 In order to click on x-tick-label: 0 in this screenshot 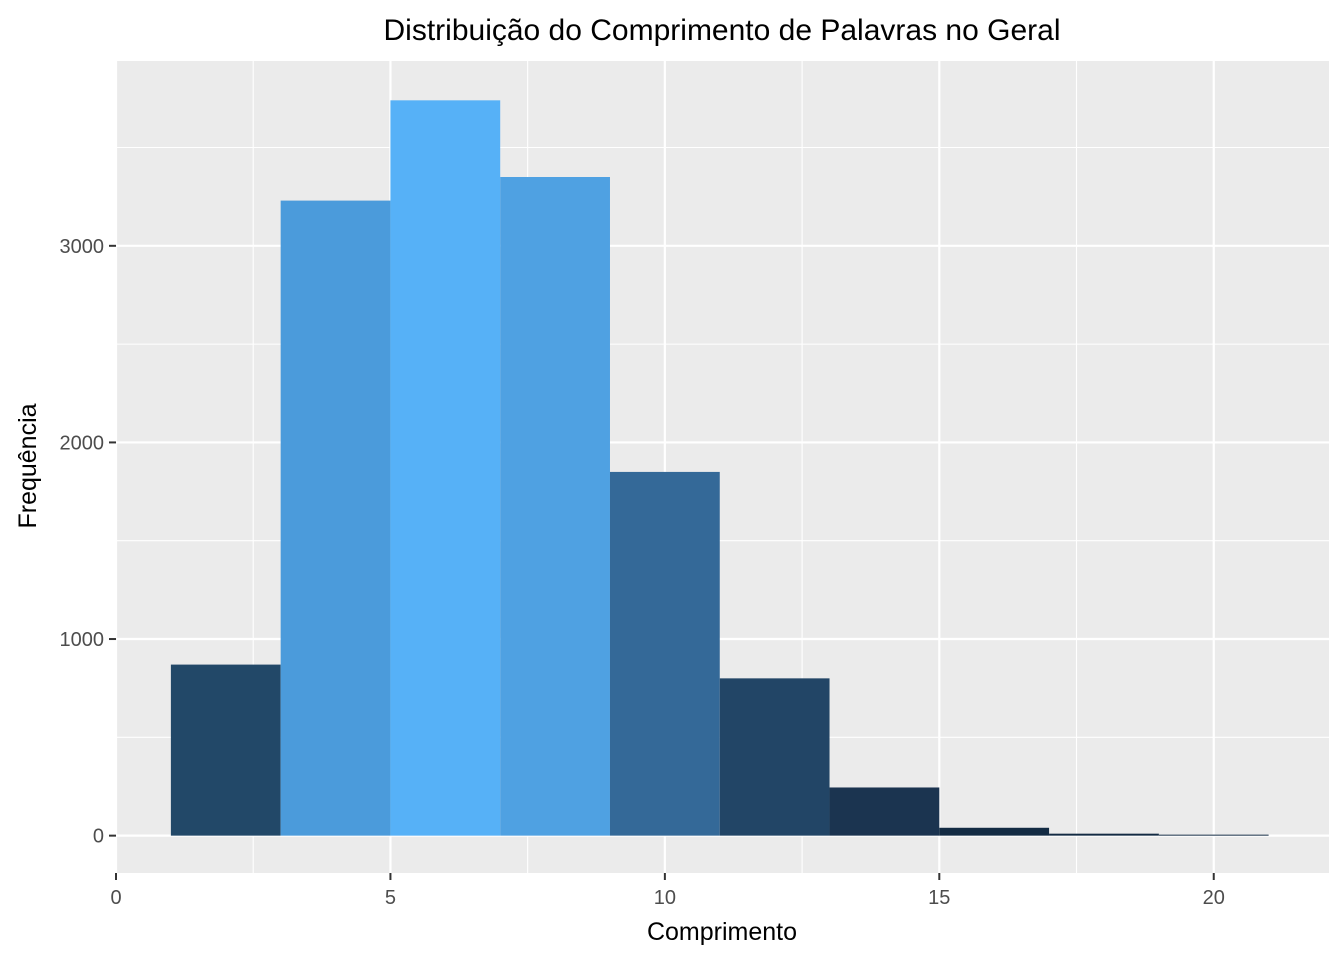, I will do `click(115, 898)`.